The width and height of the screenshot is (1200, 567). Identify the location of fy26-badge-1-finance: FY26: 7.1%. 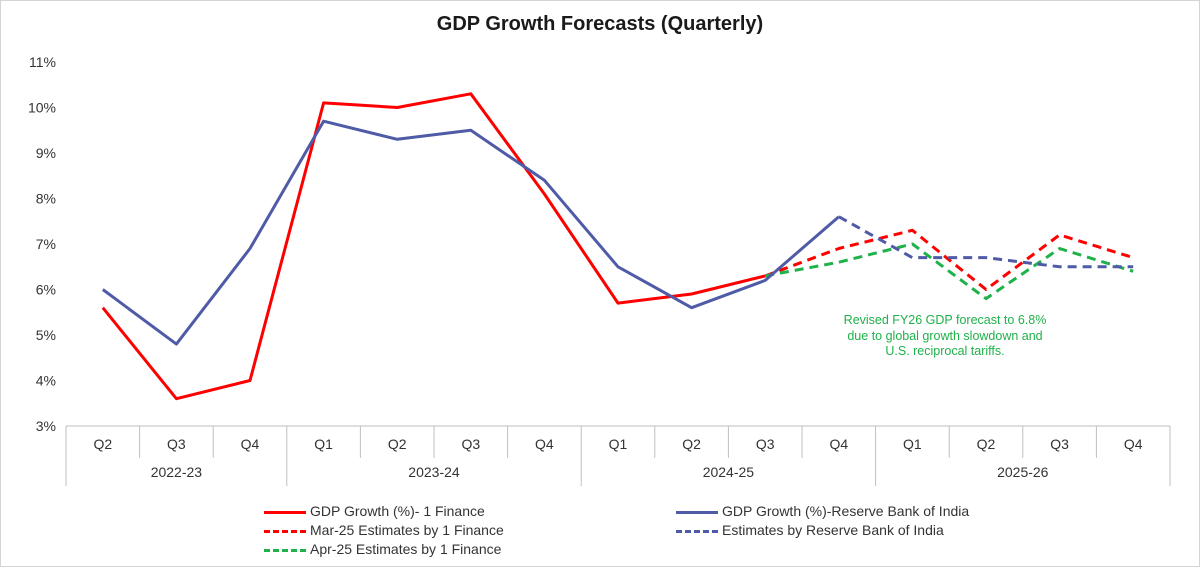
(1135, 196).